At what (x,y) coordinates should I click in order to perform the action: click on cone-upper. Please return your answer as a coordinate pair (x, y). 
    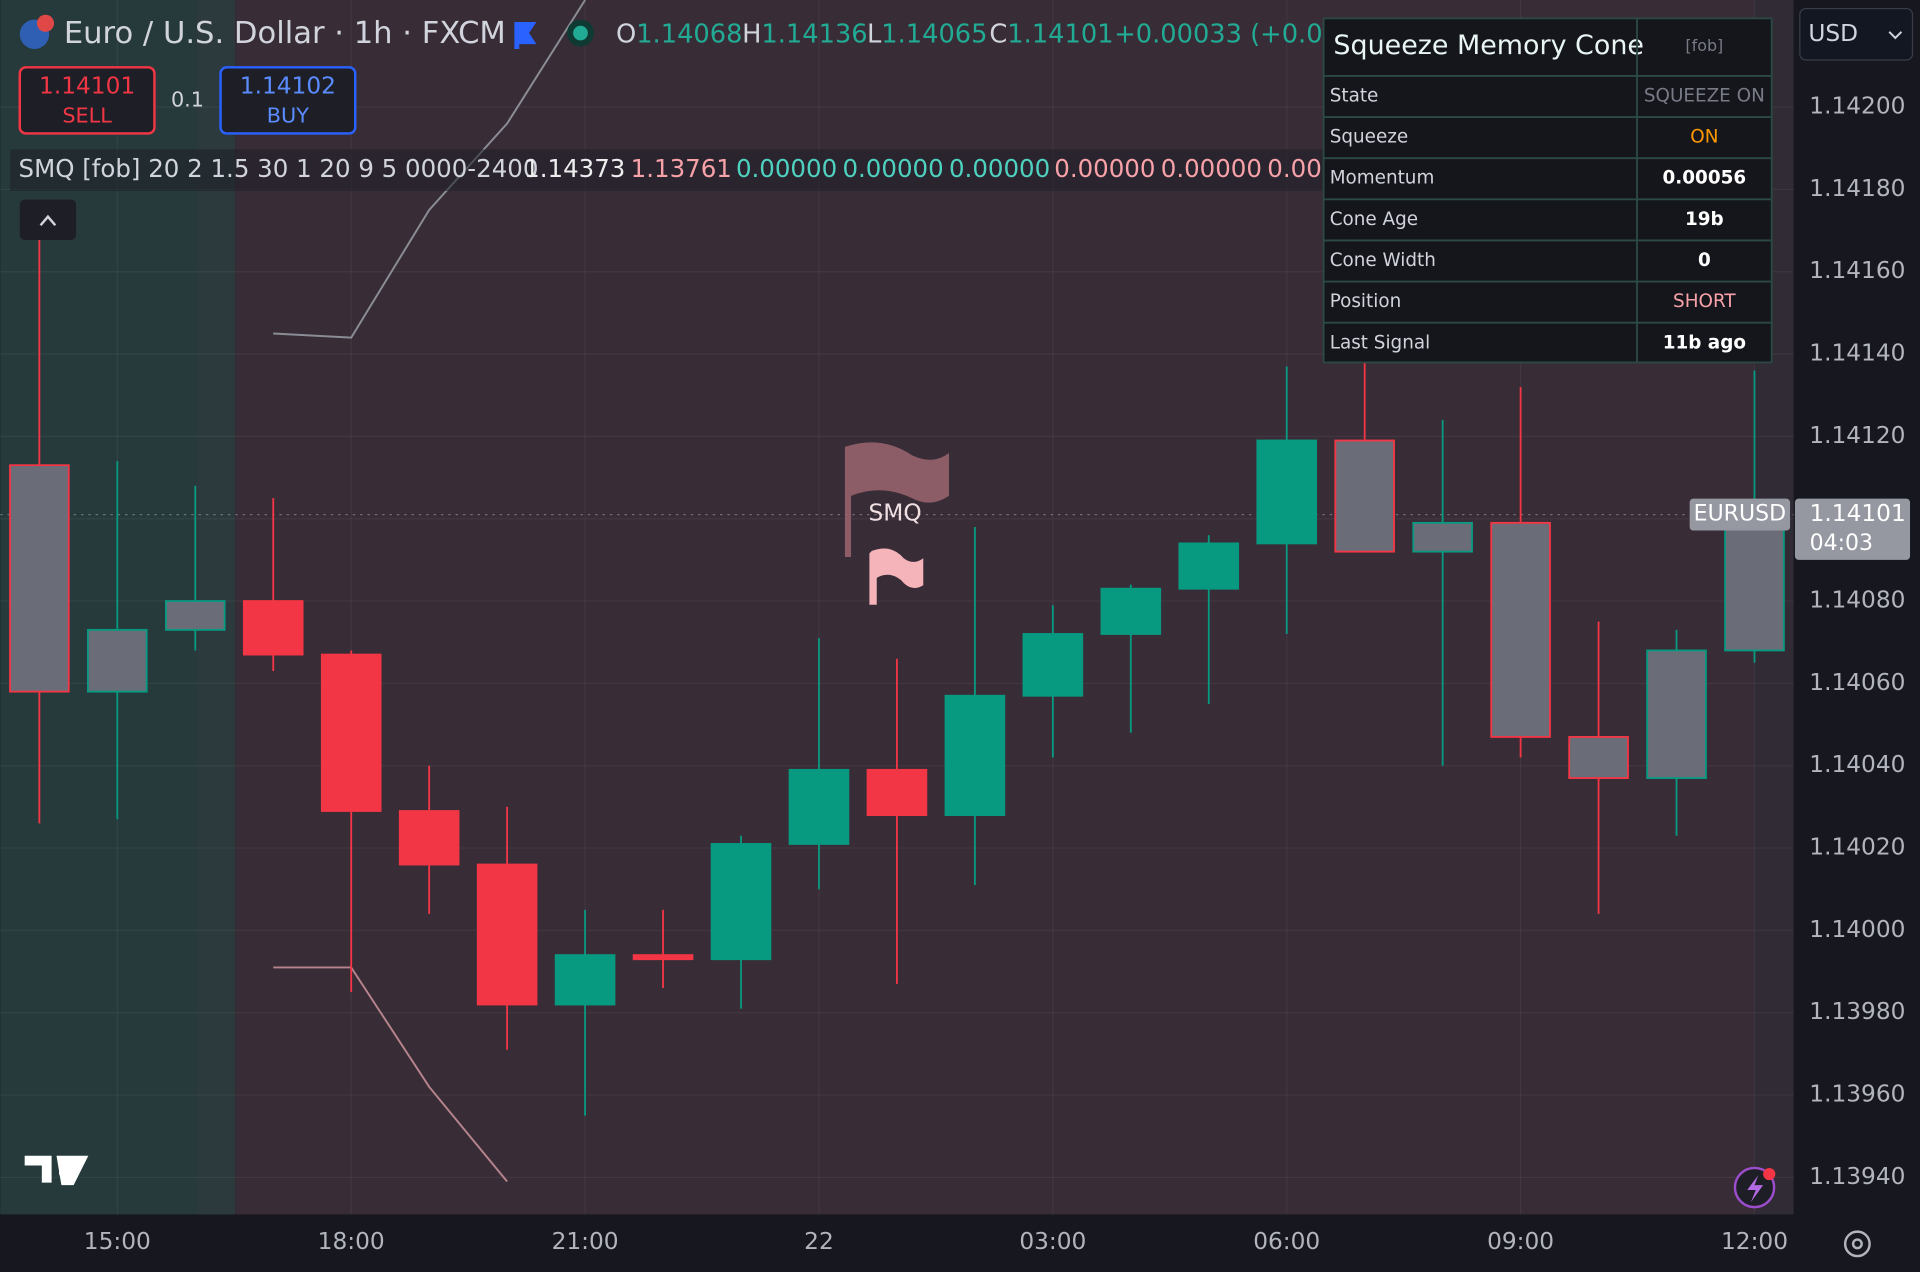
    Looking at the image, I should click on (429, 169).